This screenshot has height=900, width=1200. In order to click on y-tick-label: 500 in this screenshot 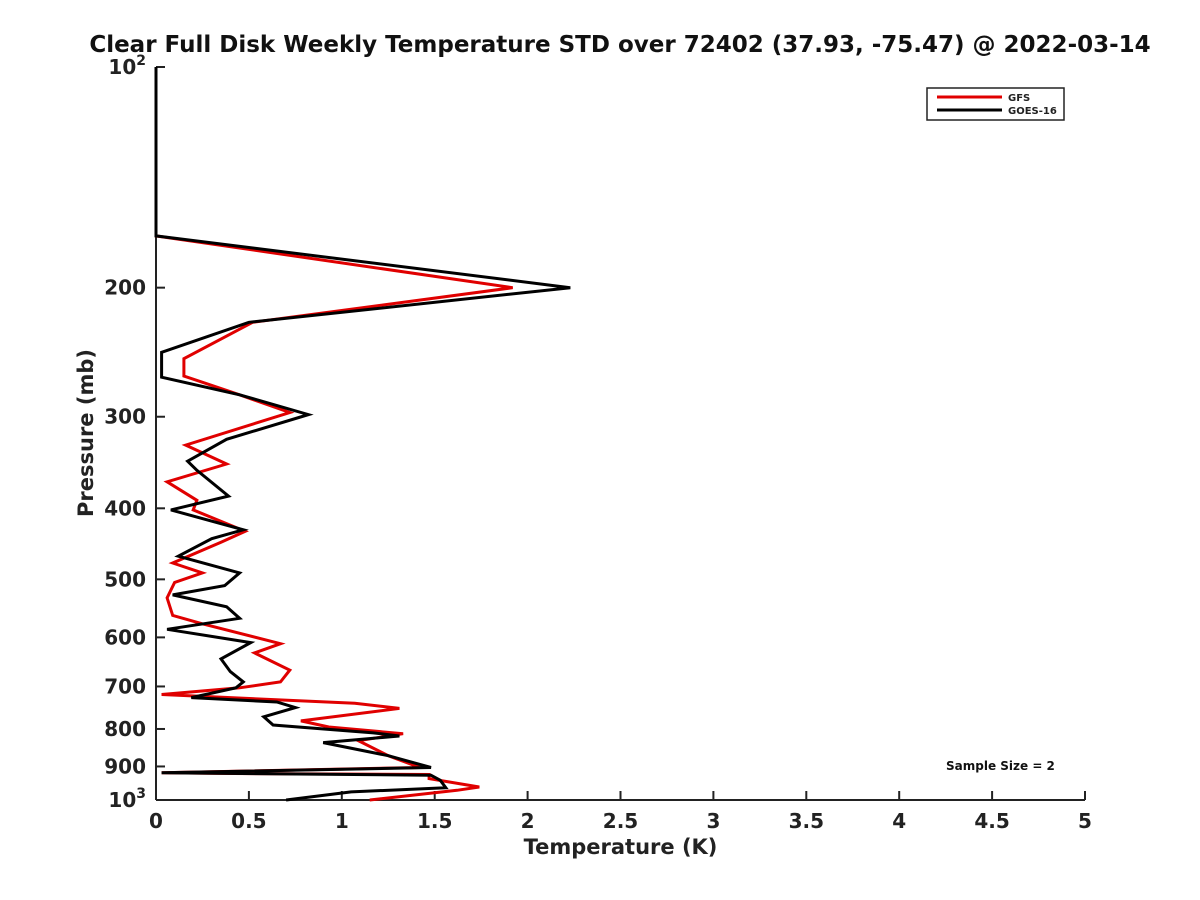, I will do `click(125, 579)`.